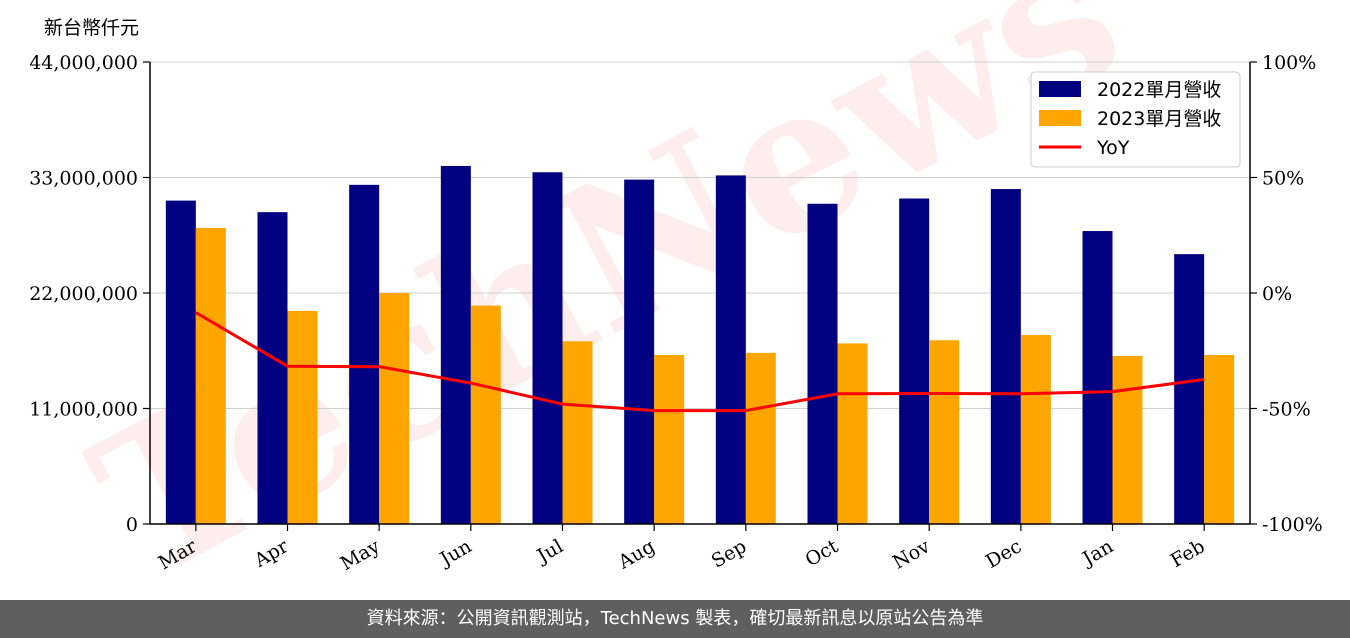 This screenshot has height=638, width=1350. I want to click on legend: 2022單月營收 2023單月營收 YoY, so click(1135, 119).